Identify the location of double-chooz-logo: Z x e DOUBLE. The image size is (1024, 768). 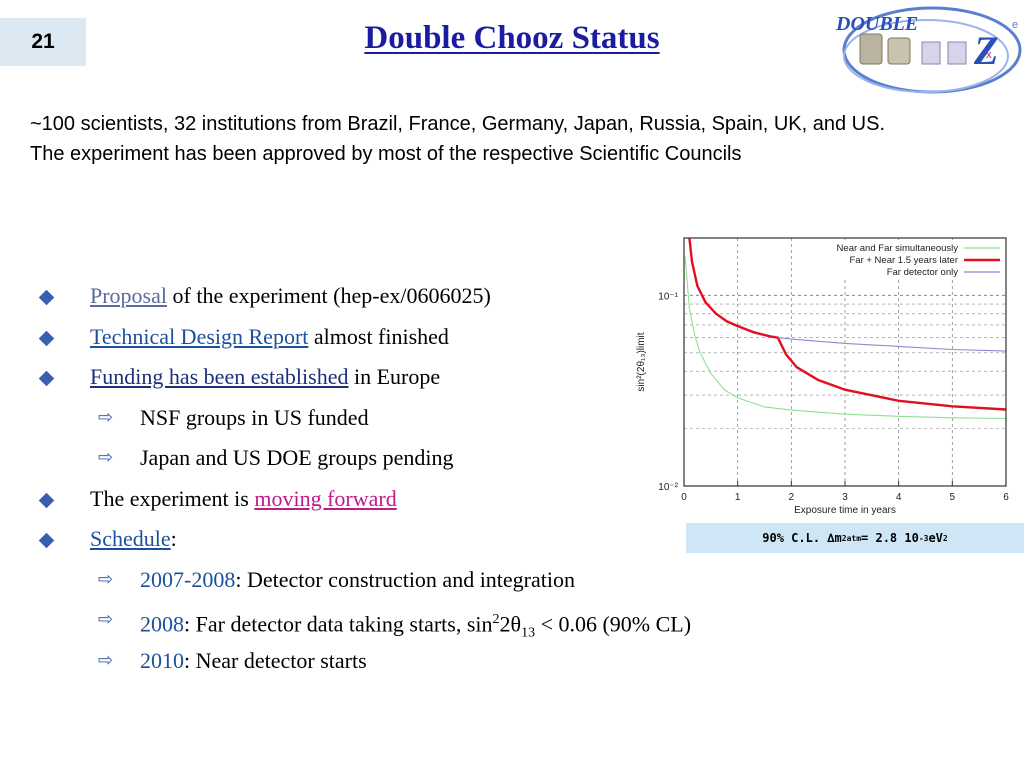
(925, 55).